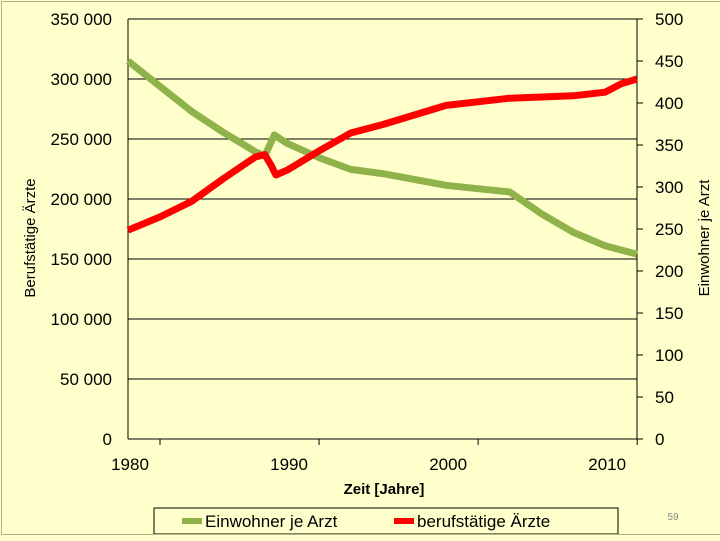 The image size is (720, 541). I want to click on y-right-tick-label: 100, so click(669, 355).